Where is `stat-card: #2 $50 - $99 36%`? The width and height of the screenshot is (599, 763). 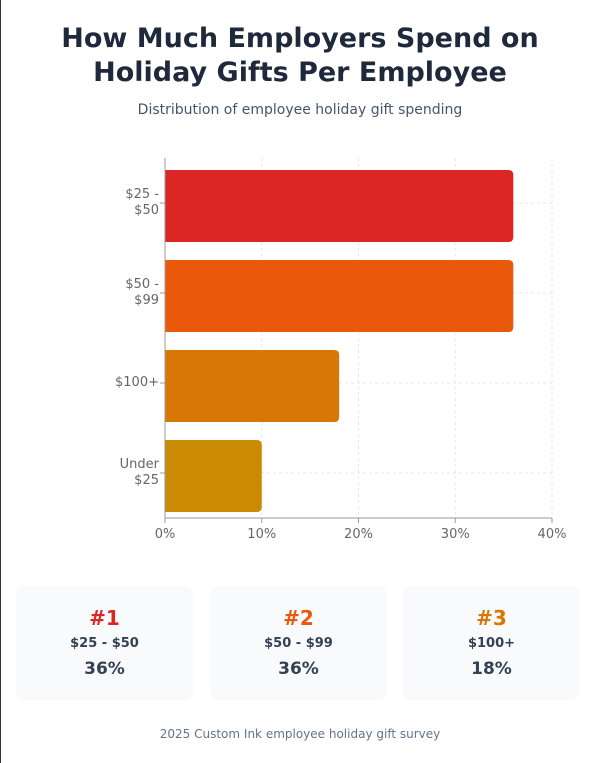 stat-card: #2 $50 - $99 36% is located at coordinates (298, 643).